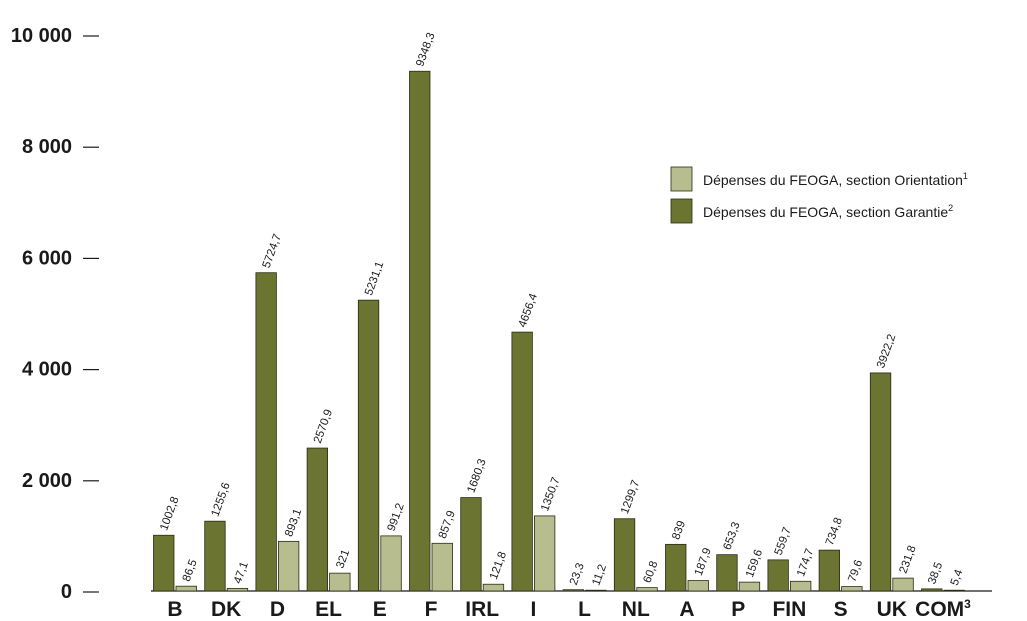 The height and width of the screenshot is (621, 1027). What do you see at coordinates (954, 590) in the screenshot?
I see `bar-orientation-com` at bounding box center [954, 590].